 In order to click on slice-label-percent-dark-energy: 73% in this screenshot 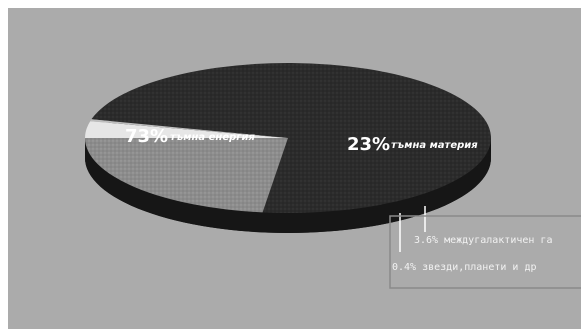, I will do `click(146, 136)`.